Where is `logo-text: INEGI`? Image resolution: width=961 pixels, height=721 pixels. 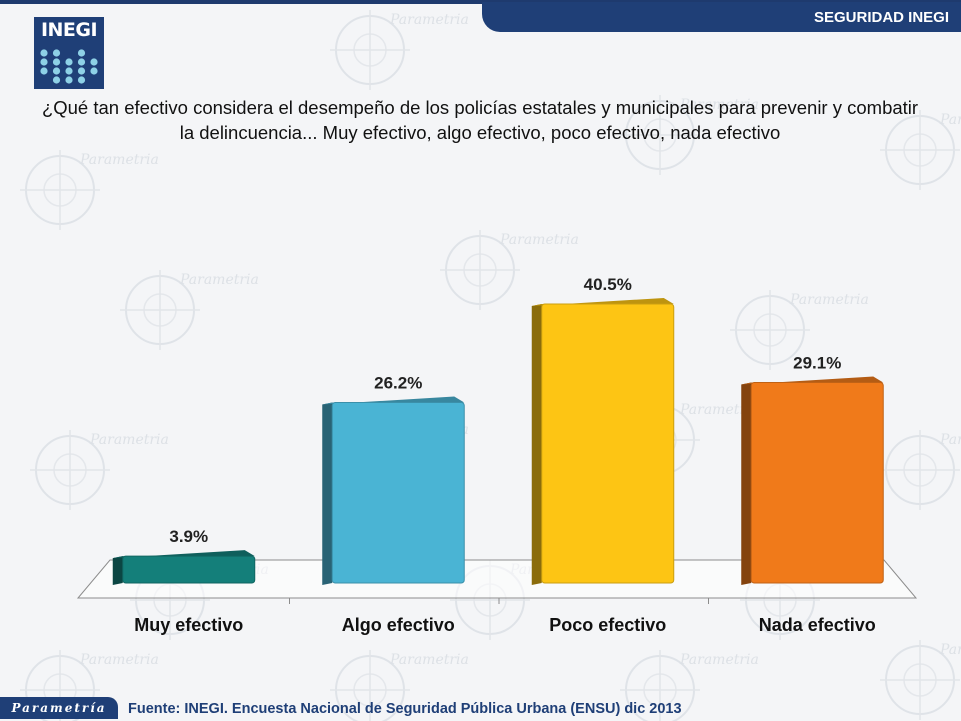
logo-text: INEGI is located at coordinates (69, 30).